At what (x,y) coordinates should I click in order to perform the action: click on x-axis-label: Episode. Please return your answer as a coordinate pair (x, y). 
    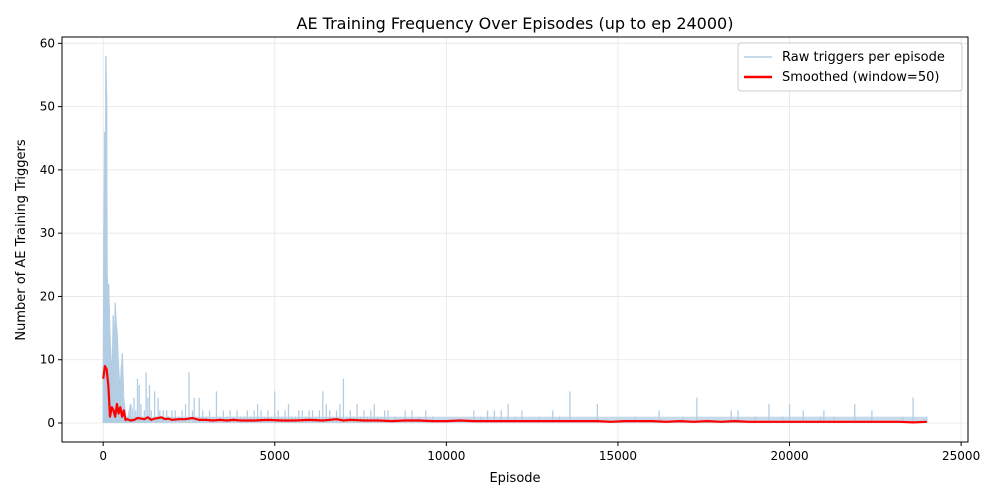
    Looking at the image, I should click on (514, 478).